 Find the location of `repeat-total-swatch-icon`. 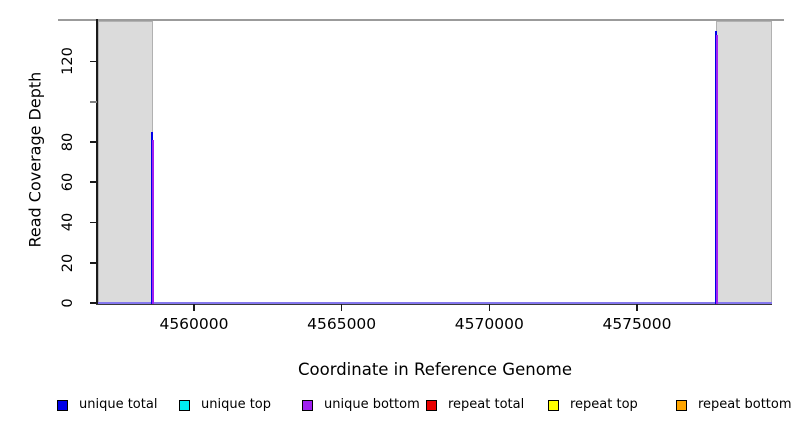

repeat-total-swatch-icon is located at coordinates (431, 405).